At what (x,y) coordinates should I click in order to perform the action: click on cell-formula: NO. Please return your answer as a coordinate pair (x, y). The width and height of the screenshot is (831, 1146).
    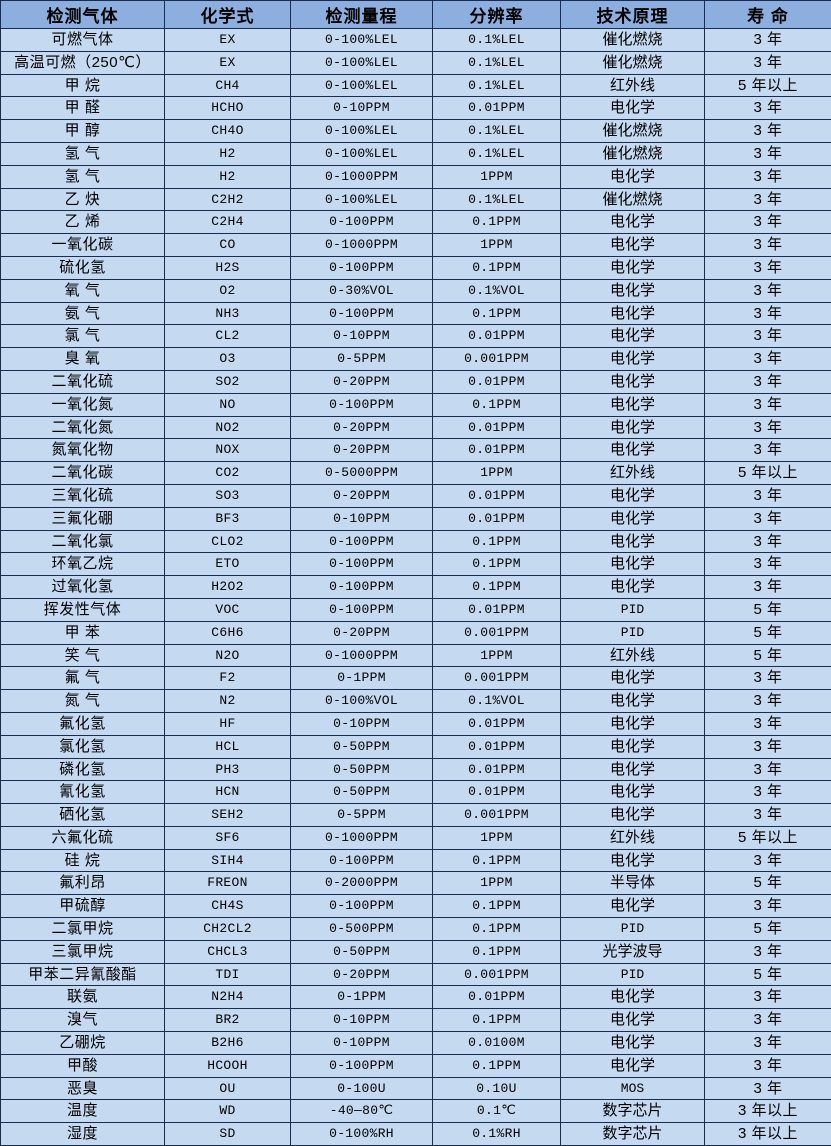
    Looking at the image, I should click on (228, 404).